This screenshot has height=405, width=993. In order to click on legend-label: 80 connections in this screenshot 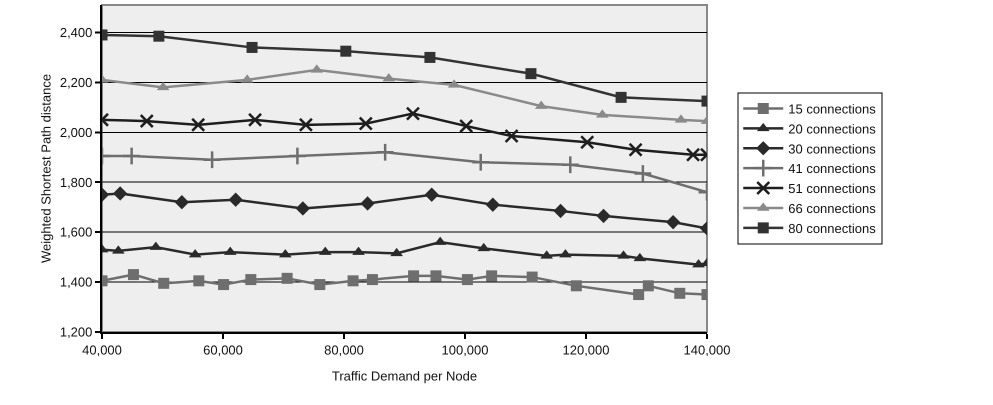, I will do `click(832, 228)`.